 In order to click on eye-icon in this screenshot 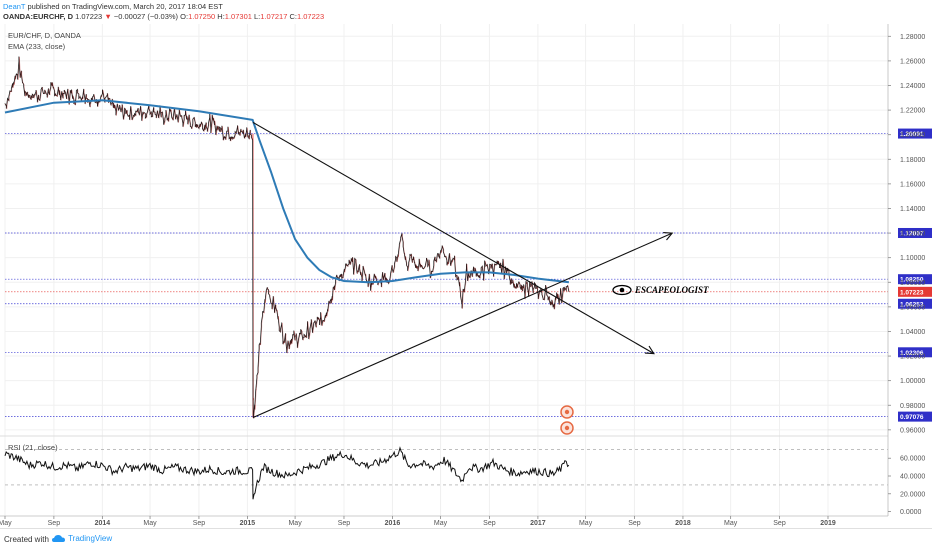, I will do `click(622, 290)`.